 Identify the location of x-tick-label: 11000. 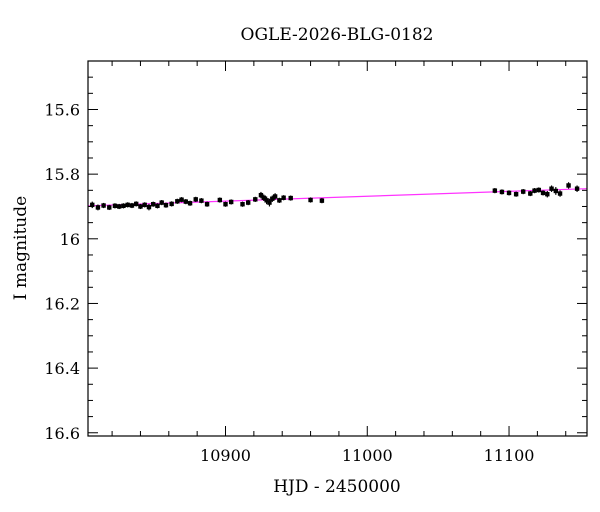
(367, 455).